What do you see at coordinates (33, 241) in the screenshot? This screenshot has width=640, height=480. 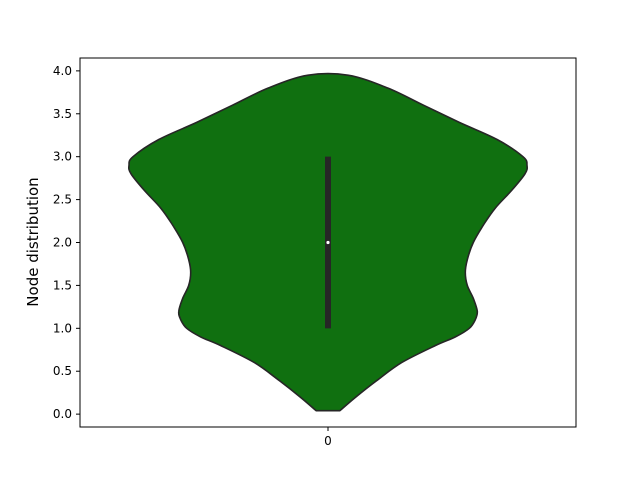 I see `y-axis-label: Node distribution` at bounding box center [33, 241].